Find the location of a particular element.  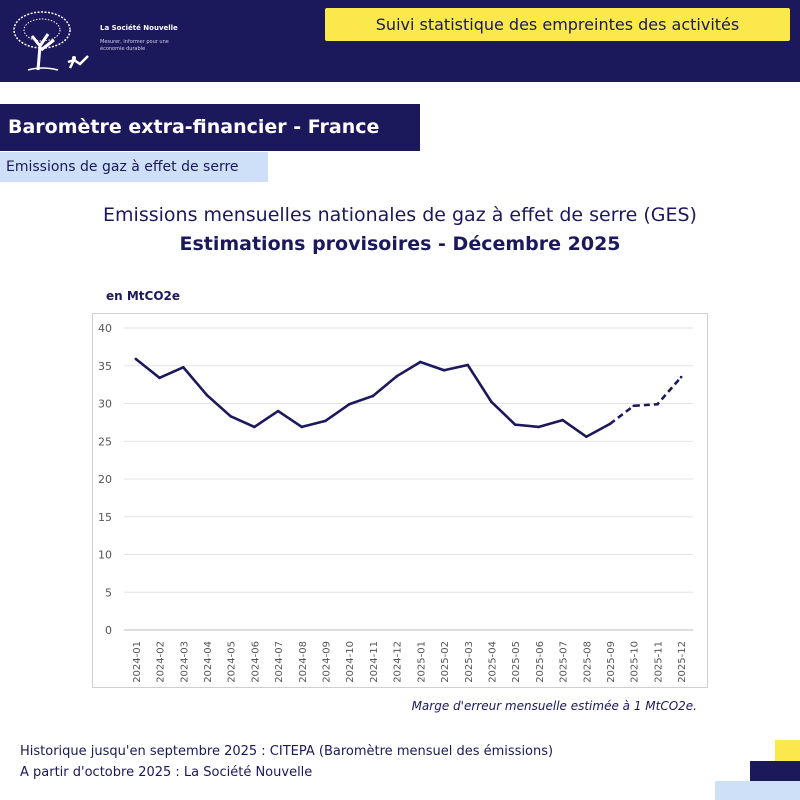

x-tick-label: 2025-03 is located at coordinates (469, 662).